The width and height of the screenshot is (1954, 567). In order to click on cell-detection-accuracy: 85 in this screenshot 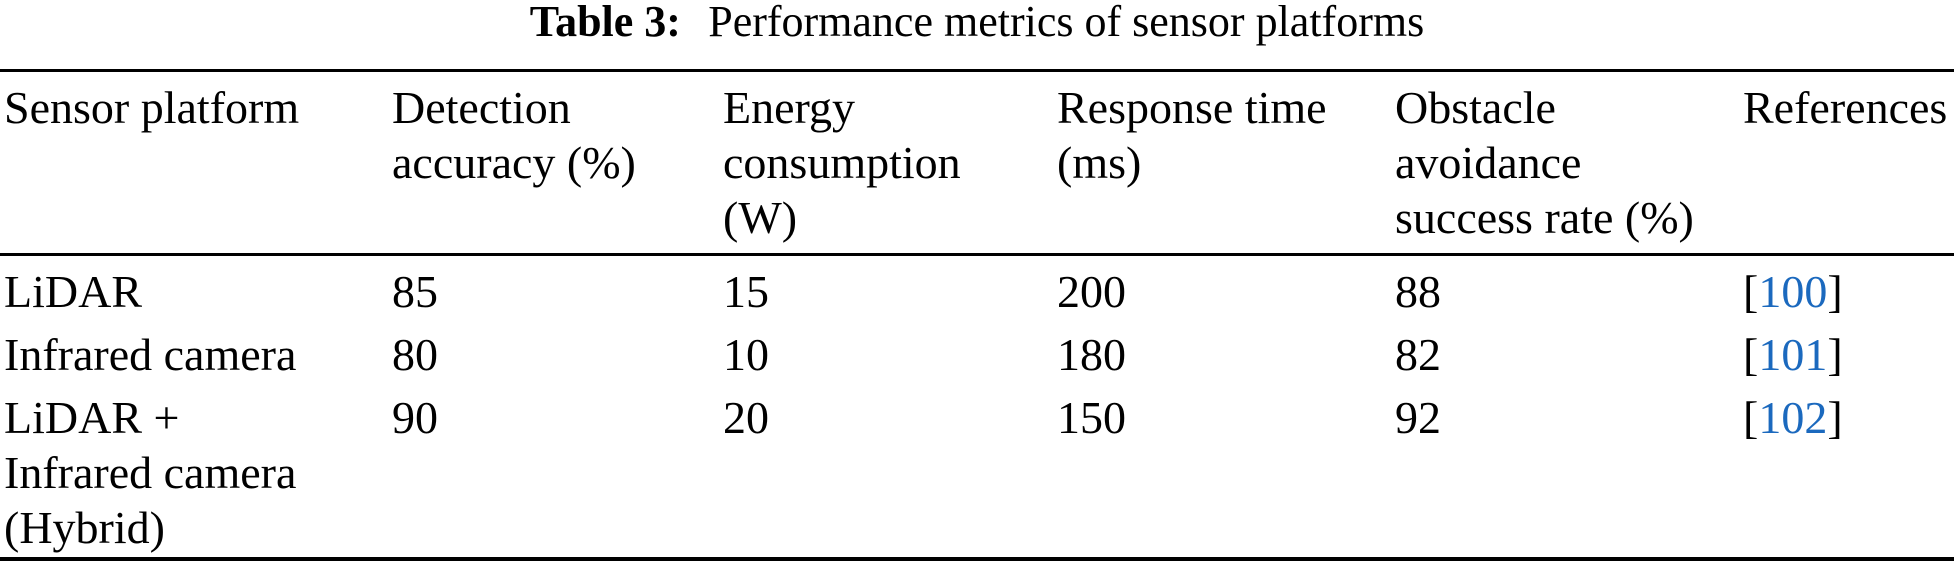, I will do `click(415, 291)`.